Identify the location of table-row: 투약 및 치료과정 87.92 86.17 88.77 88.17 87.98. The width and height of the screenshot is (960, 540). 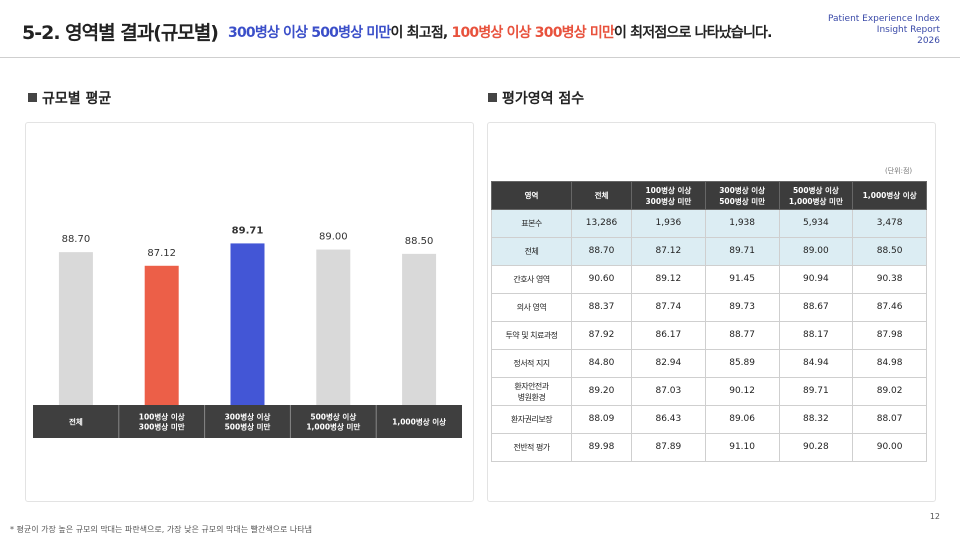
(709, 335).